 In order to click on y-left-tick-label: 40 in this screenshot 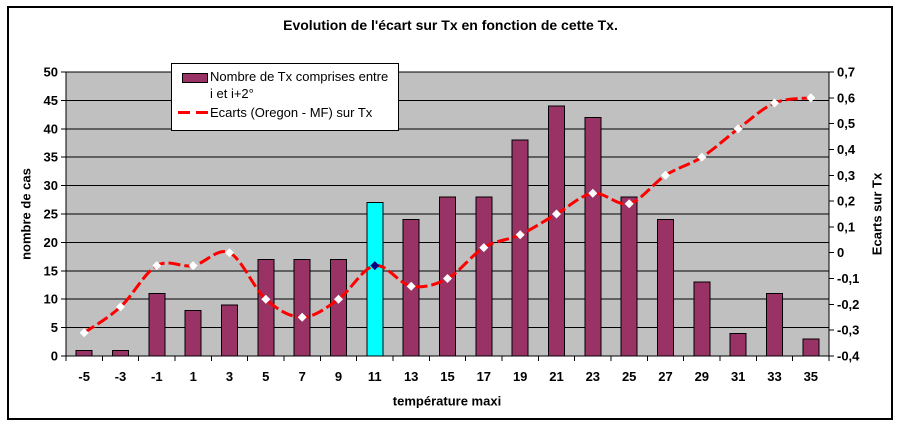, I will do `click(51, 128)`.